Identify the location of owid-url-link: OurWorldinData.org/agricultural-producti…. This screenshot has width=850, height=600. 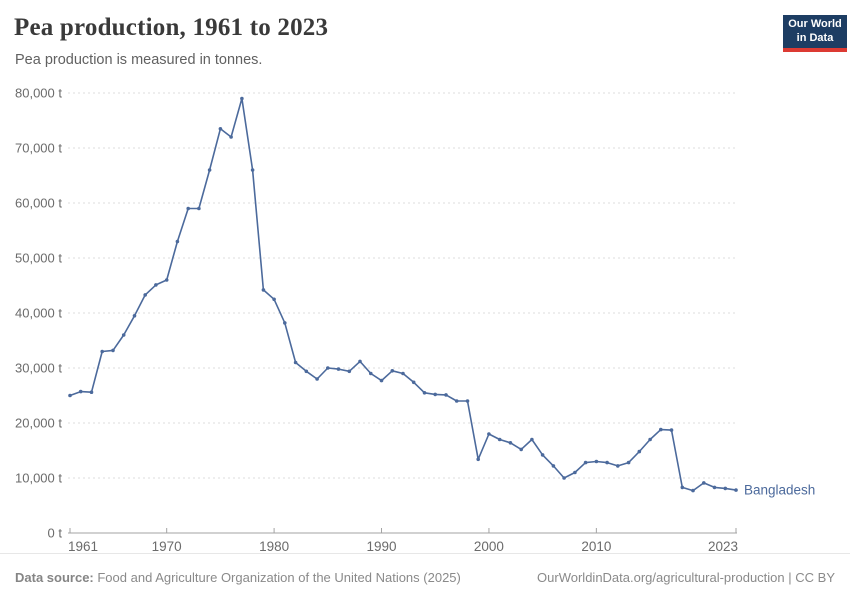
(661, 577).